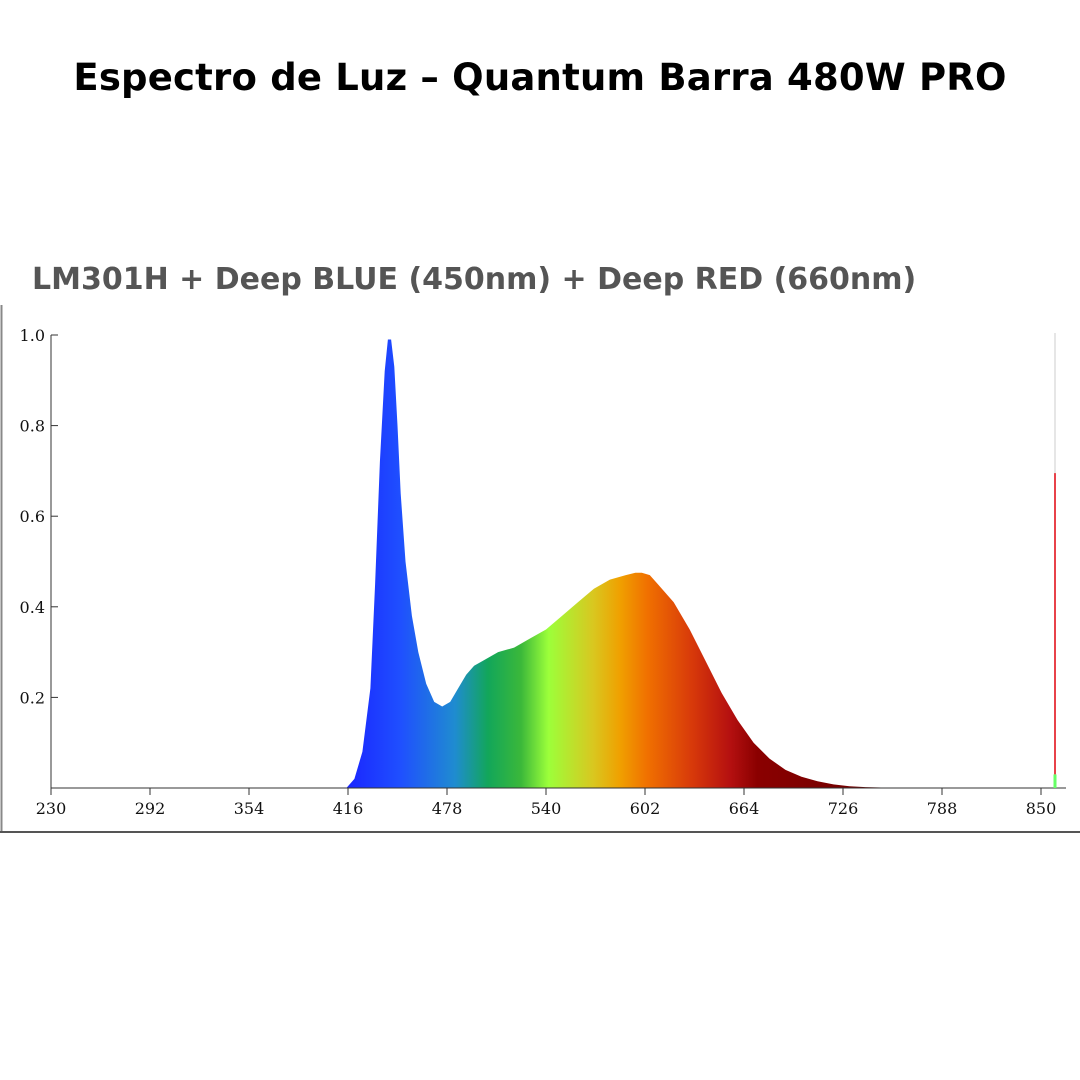 This screenshot has width=1080, height=1080. I want to click on y-tick-label: 0.6, so click(32, 516).